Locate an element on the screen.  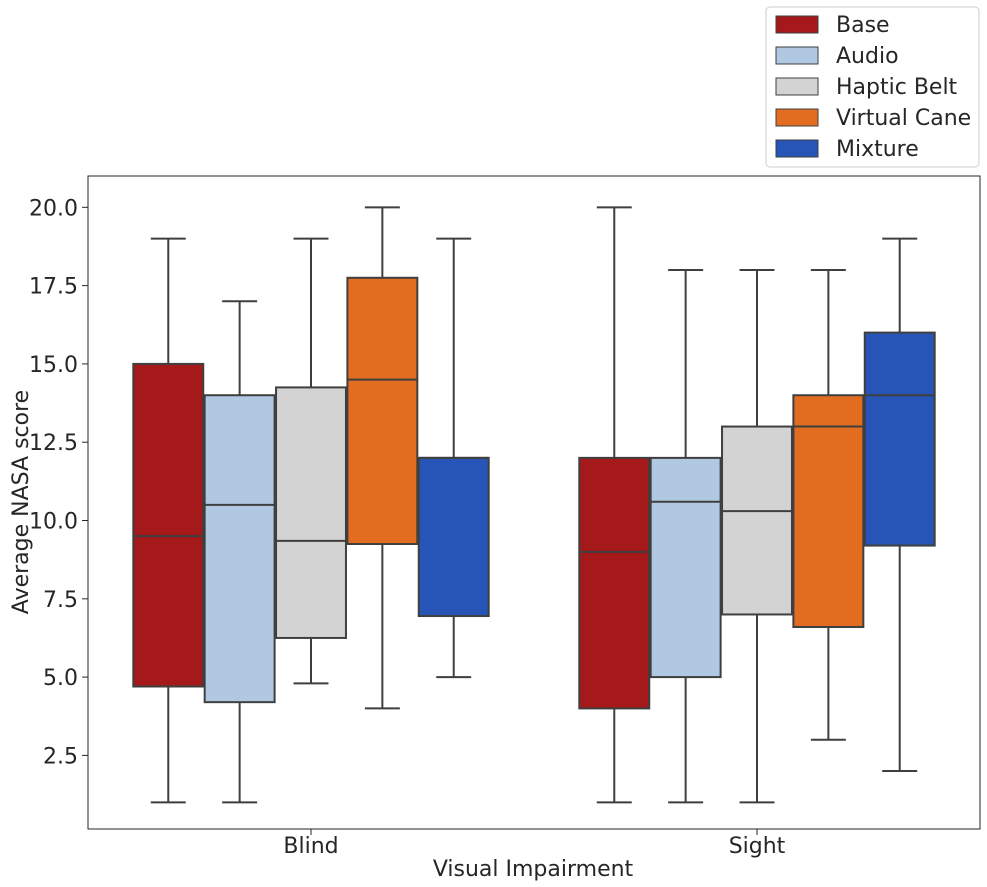
x-axis-title: Visual Impairment is located at coordinates (533, 869).